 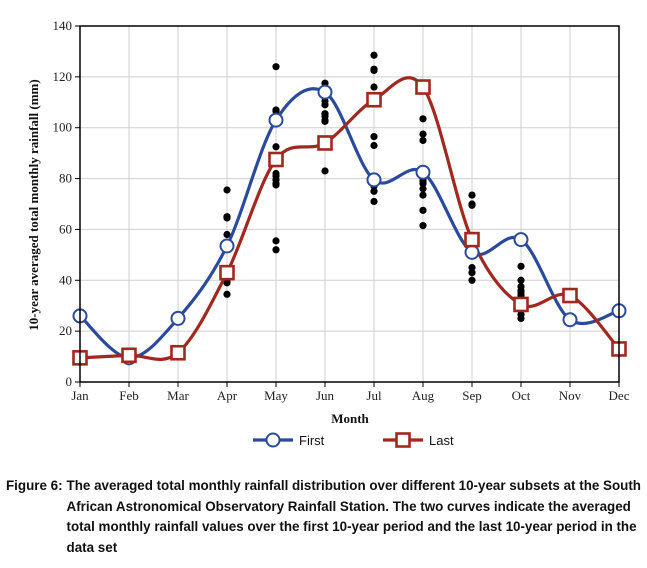 What do you see at coordinates (178, 395) in the screenshot?
I see `x-tick-label: Mar` at bounding box center [178, 395].